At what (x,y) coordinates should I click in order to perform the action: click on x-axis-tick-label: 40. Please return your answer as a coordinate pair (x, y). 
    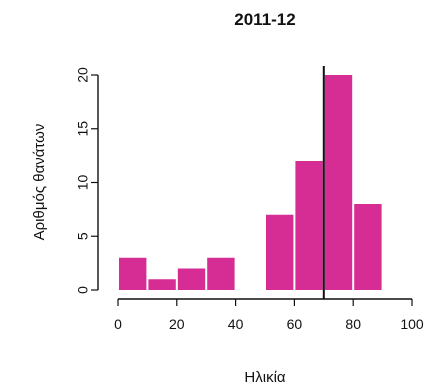
    Looking at the image, I should click on (236, 324).